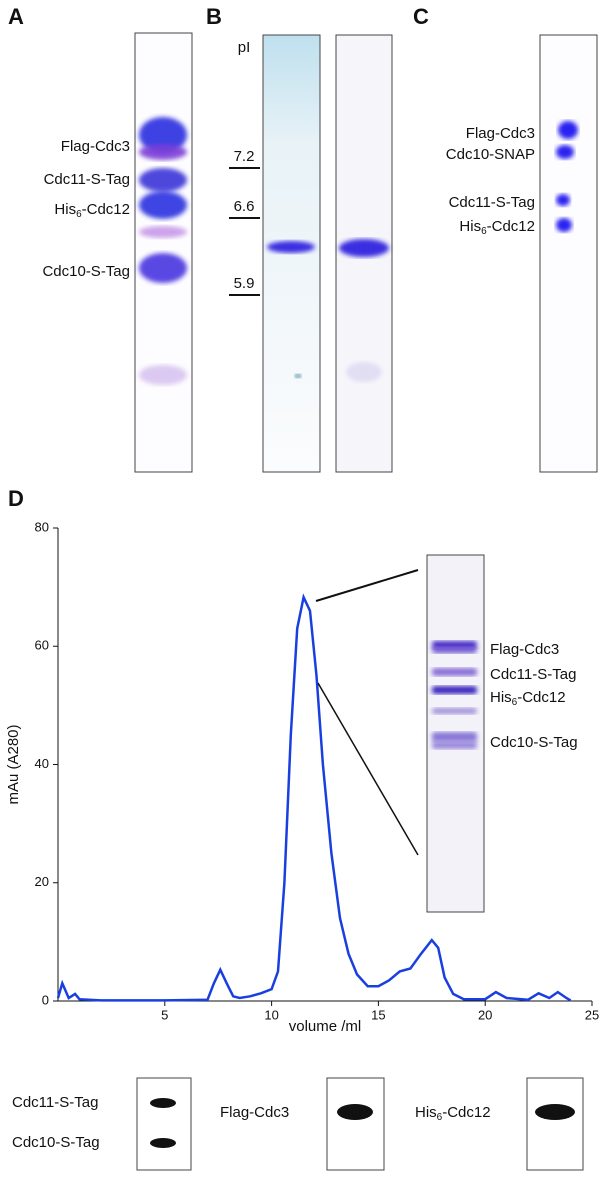 This screenshot has width=600, height=1180. I want to click on y-tick-label: 80, so click(42, 526).